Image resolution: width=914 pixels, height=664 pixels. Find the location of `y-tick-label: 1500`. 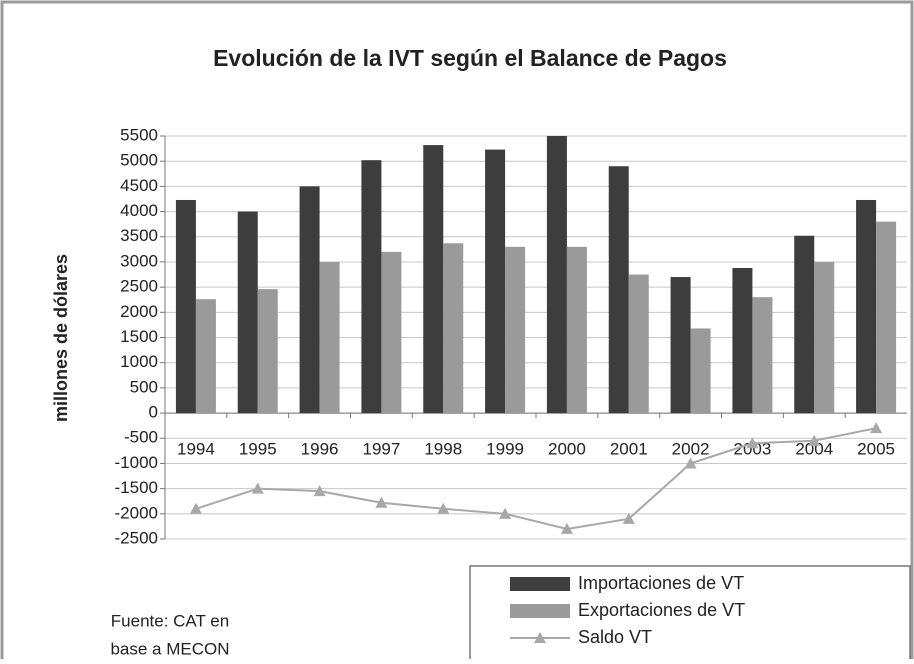

y-tick-label: 1500 is located at coordinates (139, 336).